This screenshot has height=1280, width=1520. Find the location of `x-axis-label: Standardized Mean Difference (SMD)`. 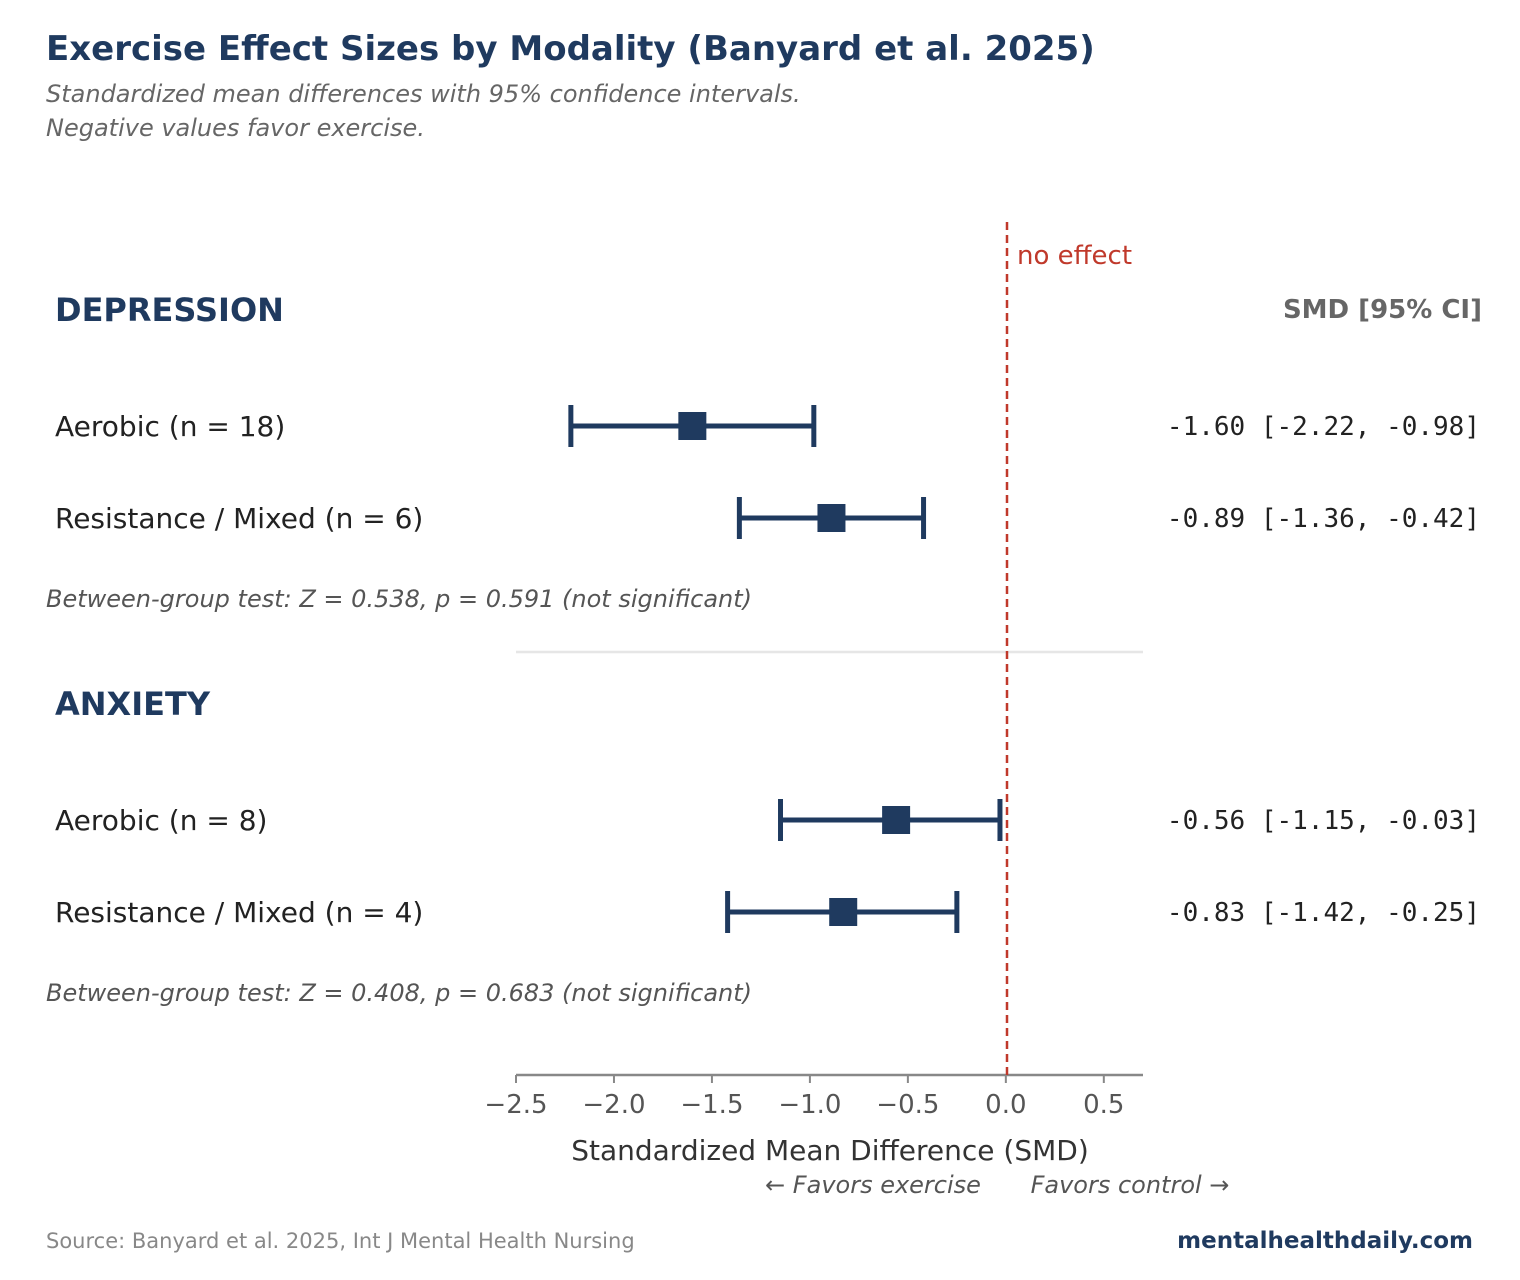

x-axis-label: Standardized Mean Difference (SMD) is located at coordinates (830, 1150).